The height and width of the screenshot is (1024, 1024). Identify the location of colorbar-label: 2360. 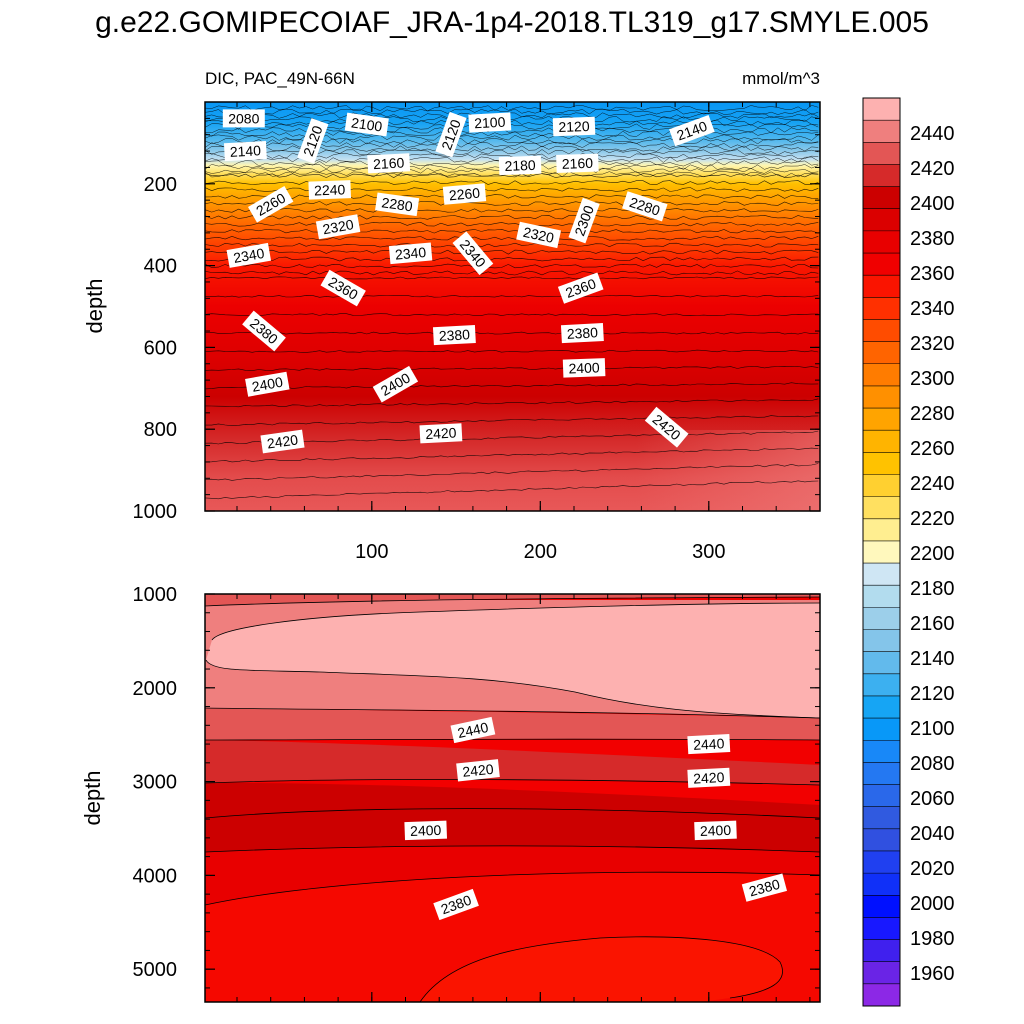
(932, 274).